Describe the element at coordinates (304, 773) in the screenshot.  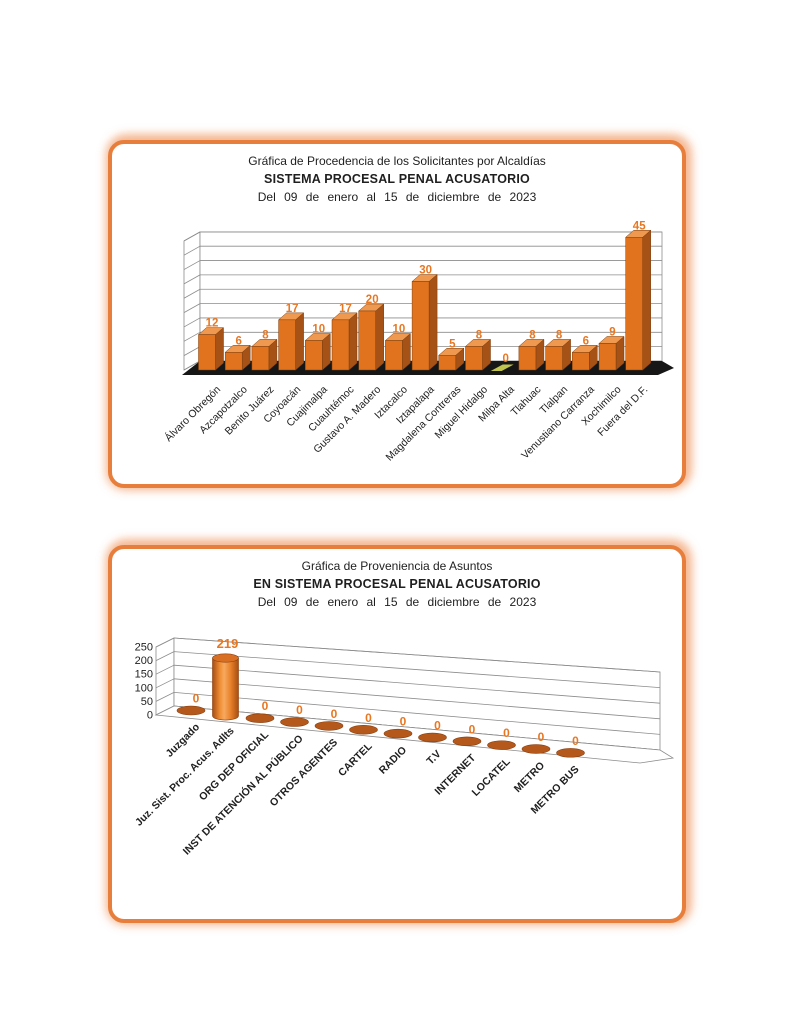
I see `category-label: OTROS AGENTES` at that location.